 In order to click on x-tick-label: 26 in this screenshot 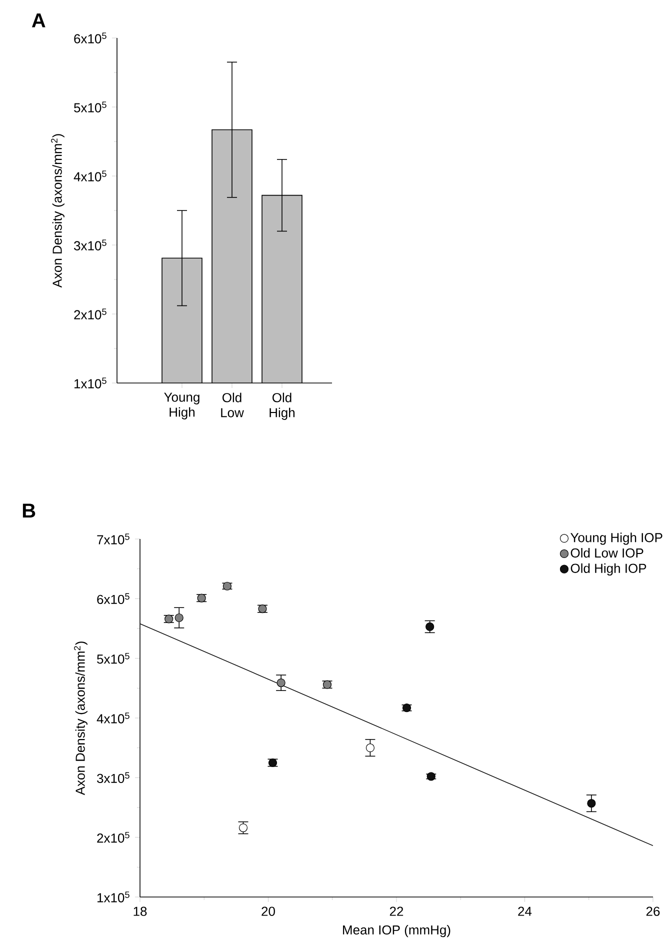, I will do `click(653, 911)`.